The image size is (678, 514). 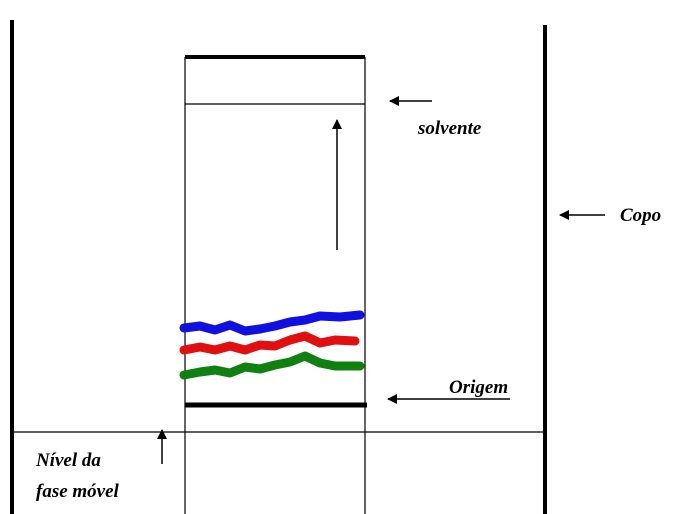 I want to click on solvent-label: solvente, so click(x=449, y=128).